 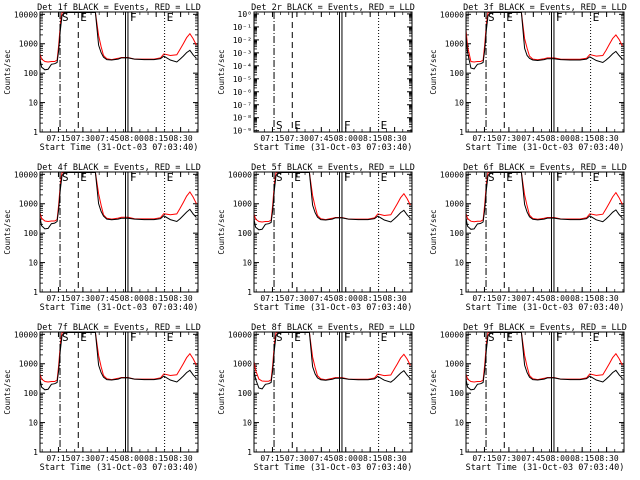 What do you see at coordinates (242, 118) in the screenshot?
I see `y-tick-label: 10⁻⁸` at bounding box center [242, 118].